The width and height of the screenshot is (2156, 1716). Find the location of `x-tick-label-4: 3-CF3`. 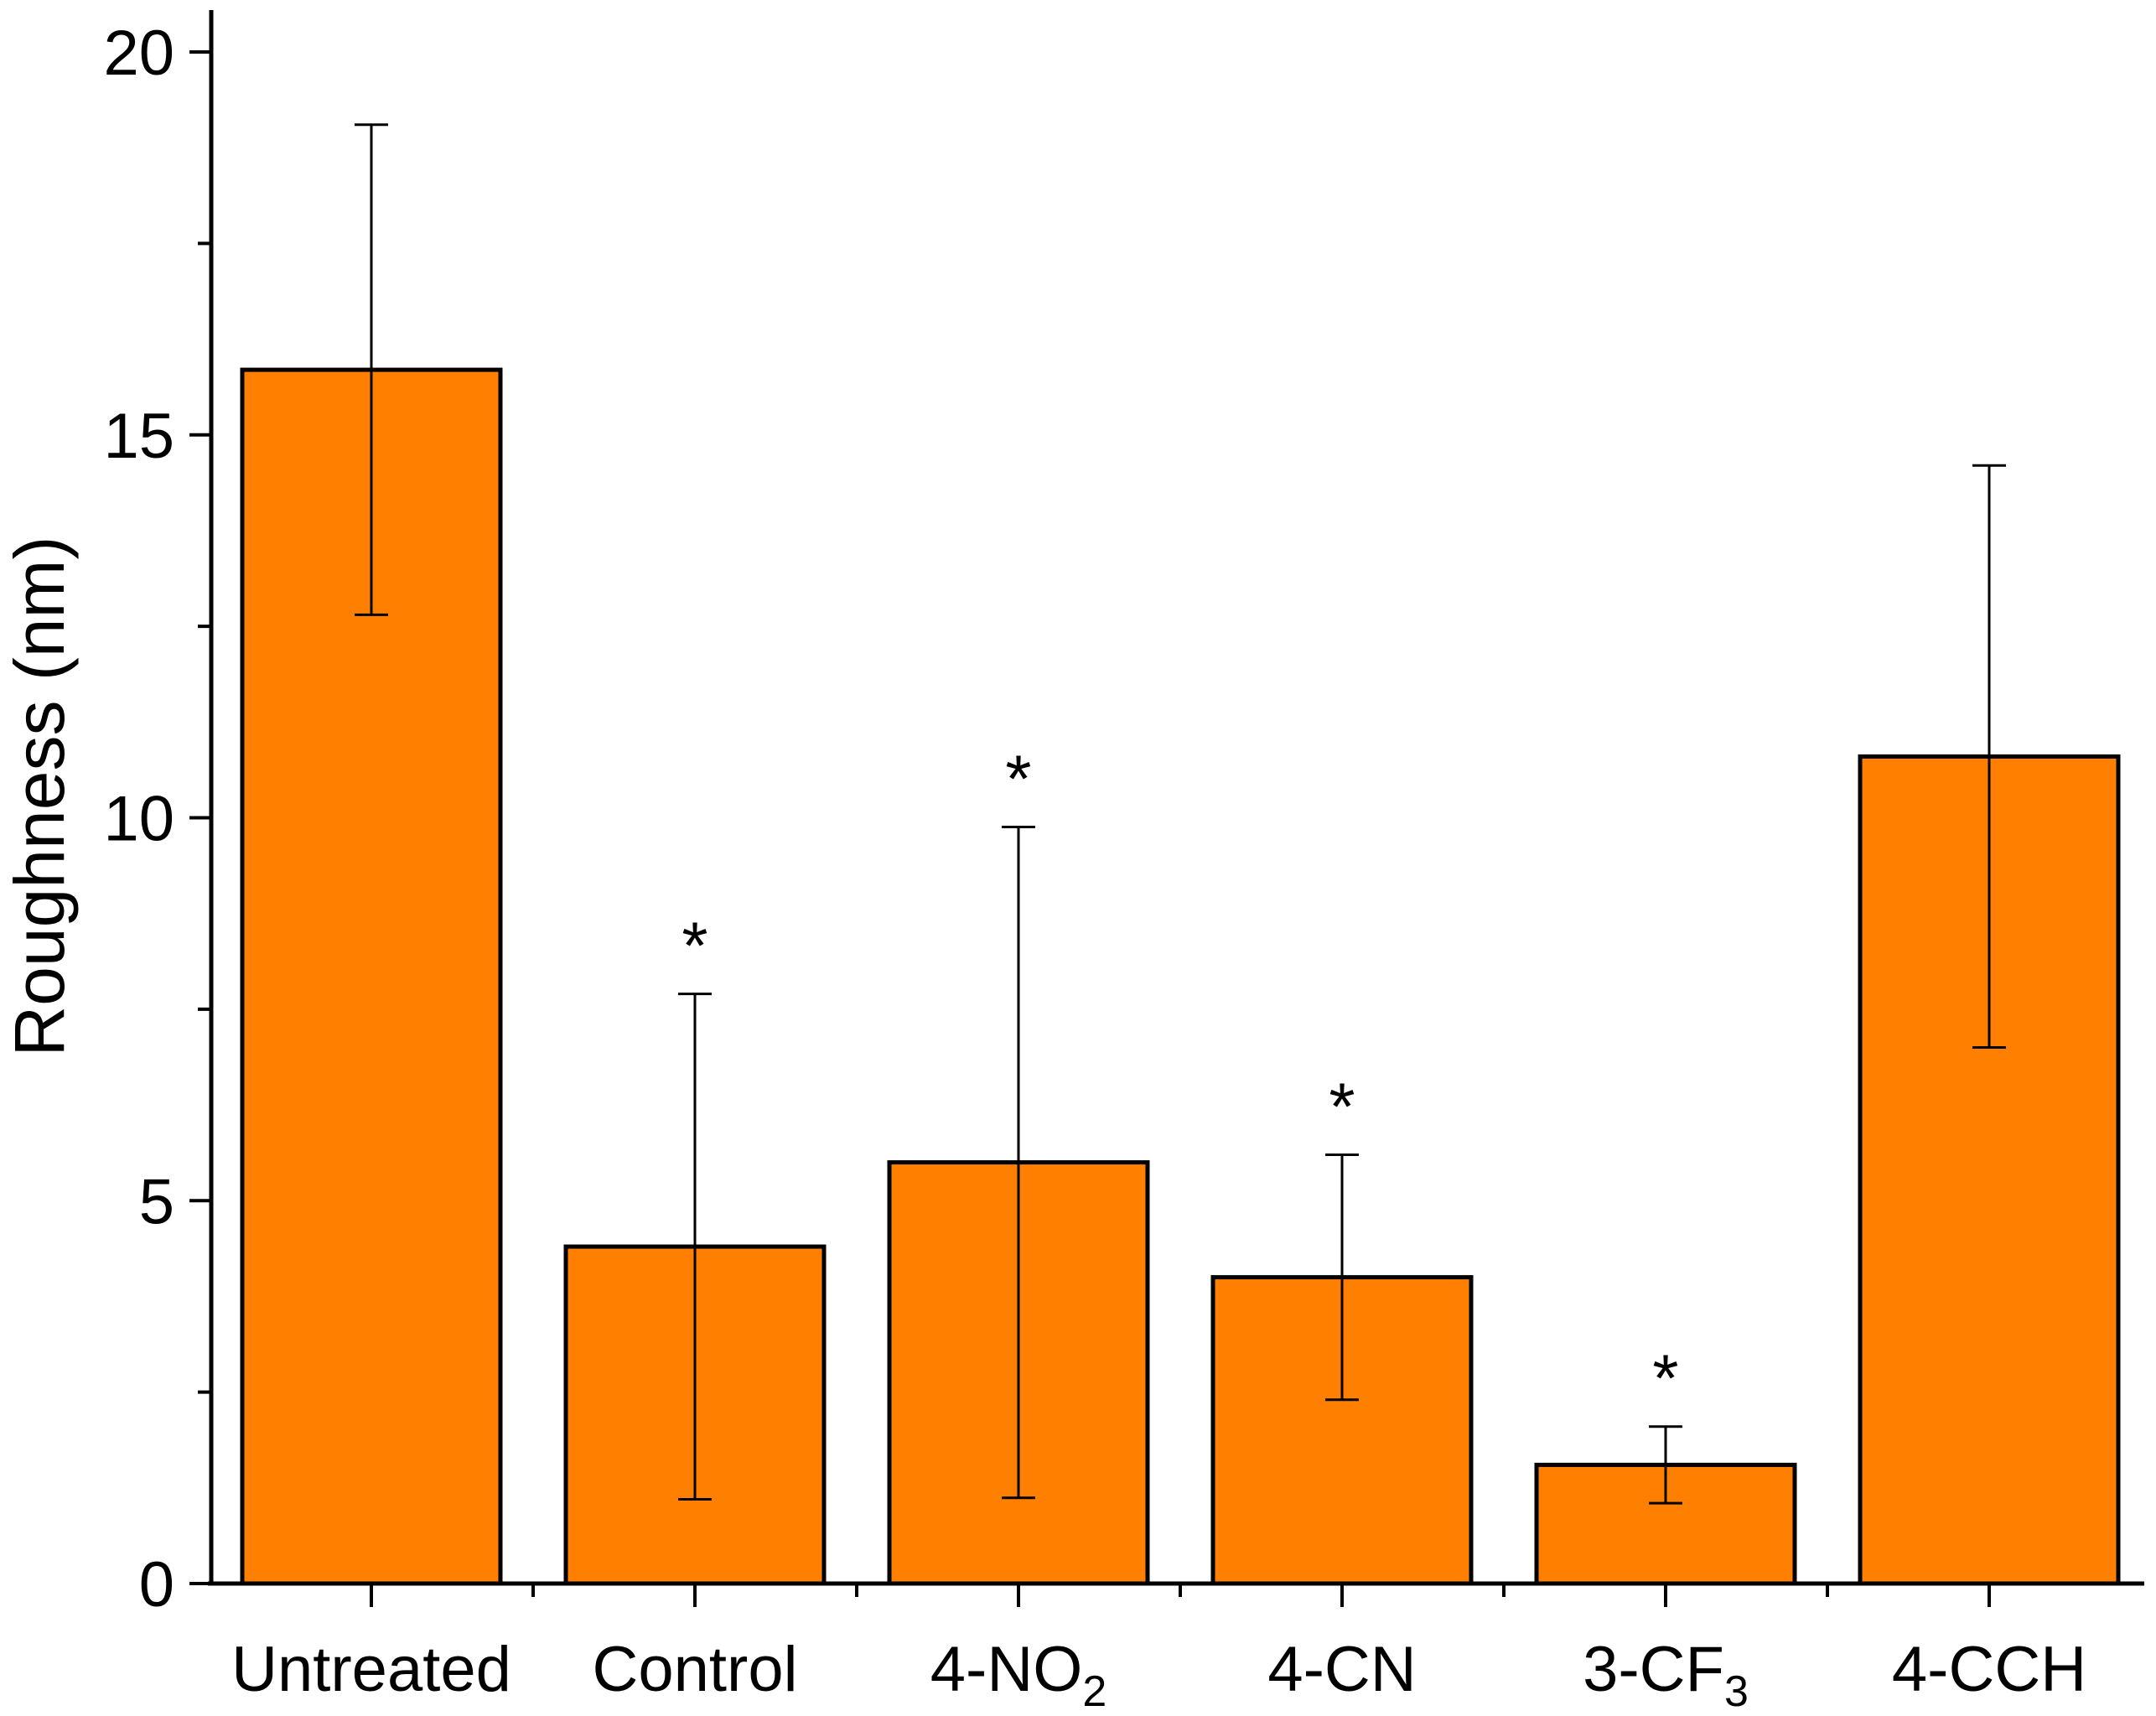

x-tick-label-4: 3-CF3 is located at coordinates (1666, 1675).